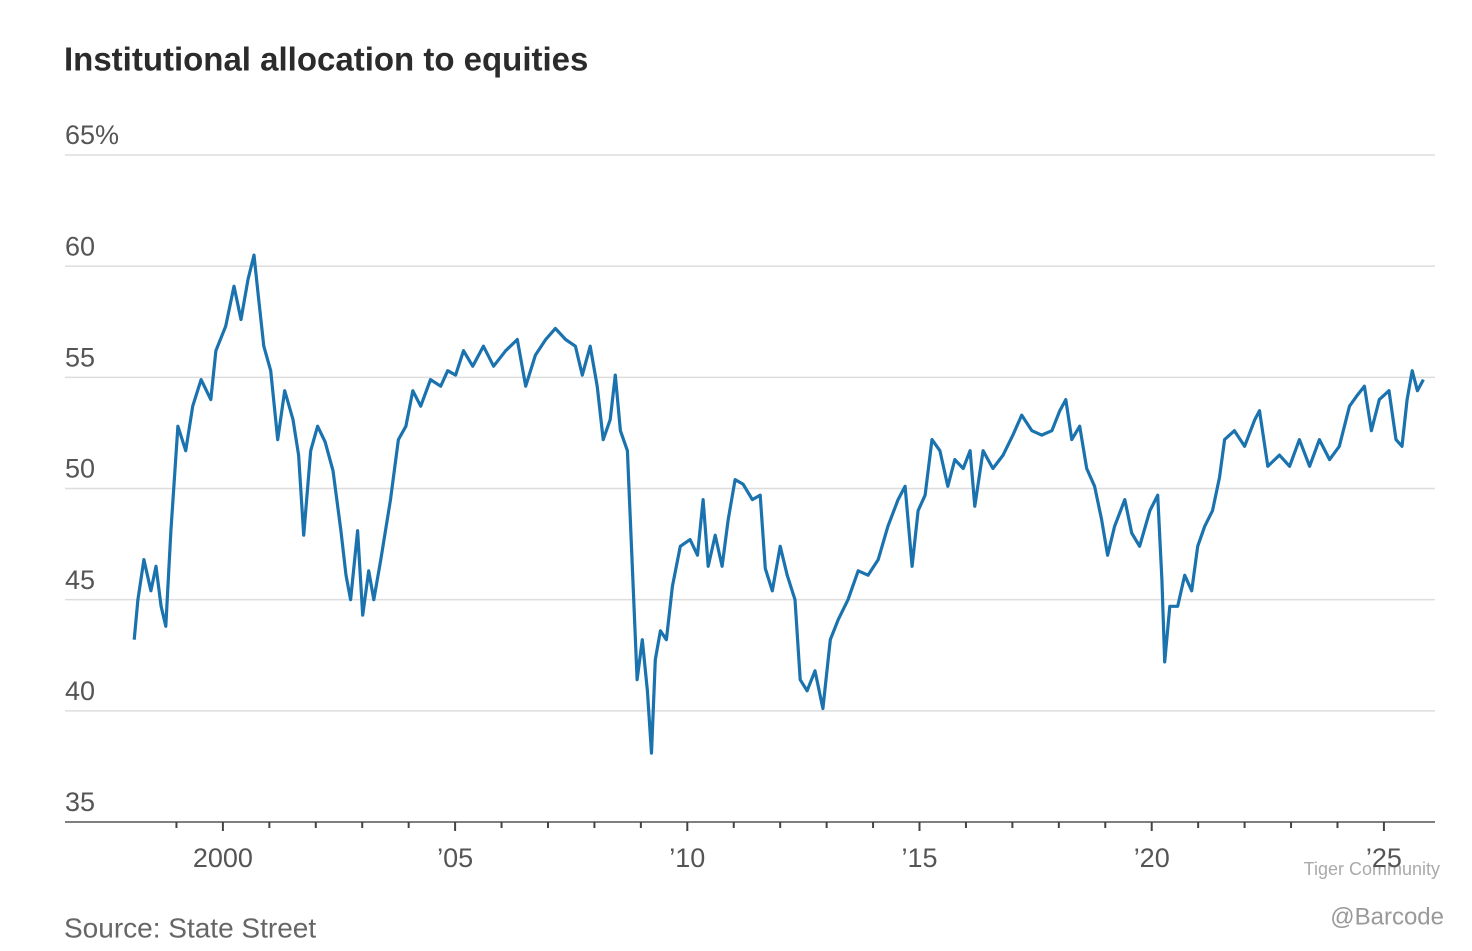 This screenshot has width=1472, height=951. Describe the element at coordinates (190, 927) in the screenshot. I see `source: Source: State Street` at that location.